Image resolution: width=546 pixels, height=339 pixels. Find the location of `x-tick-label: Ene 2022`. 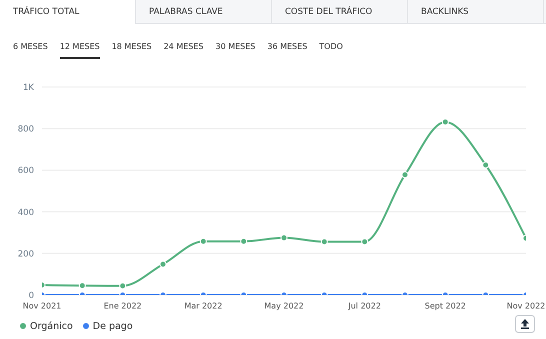

x-tick-label: Ene 2022 is located at coordinates (123, 306).